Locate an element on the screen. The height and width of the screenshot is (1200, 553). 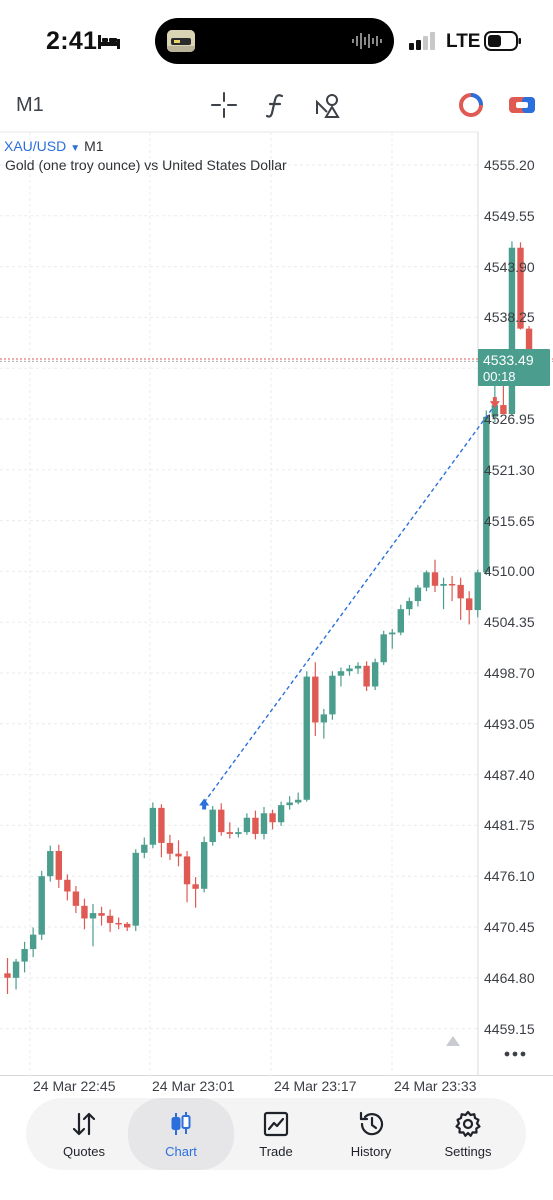
signal-icon is located at coordinates (422, 41).